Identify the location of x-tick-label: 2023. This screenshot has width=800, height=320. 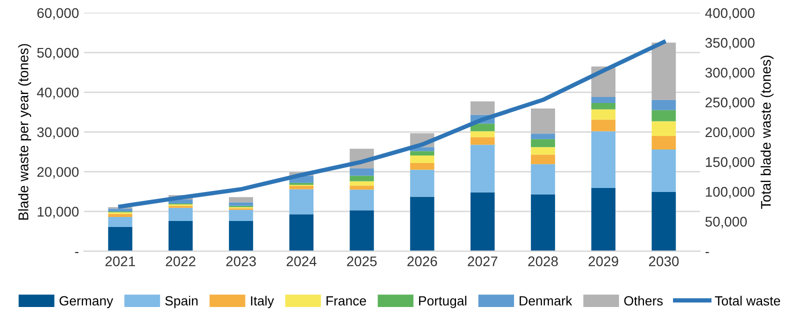
(241, 261).